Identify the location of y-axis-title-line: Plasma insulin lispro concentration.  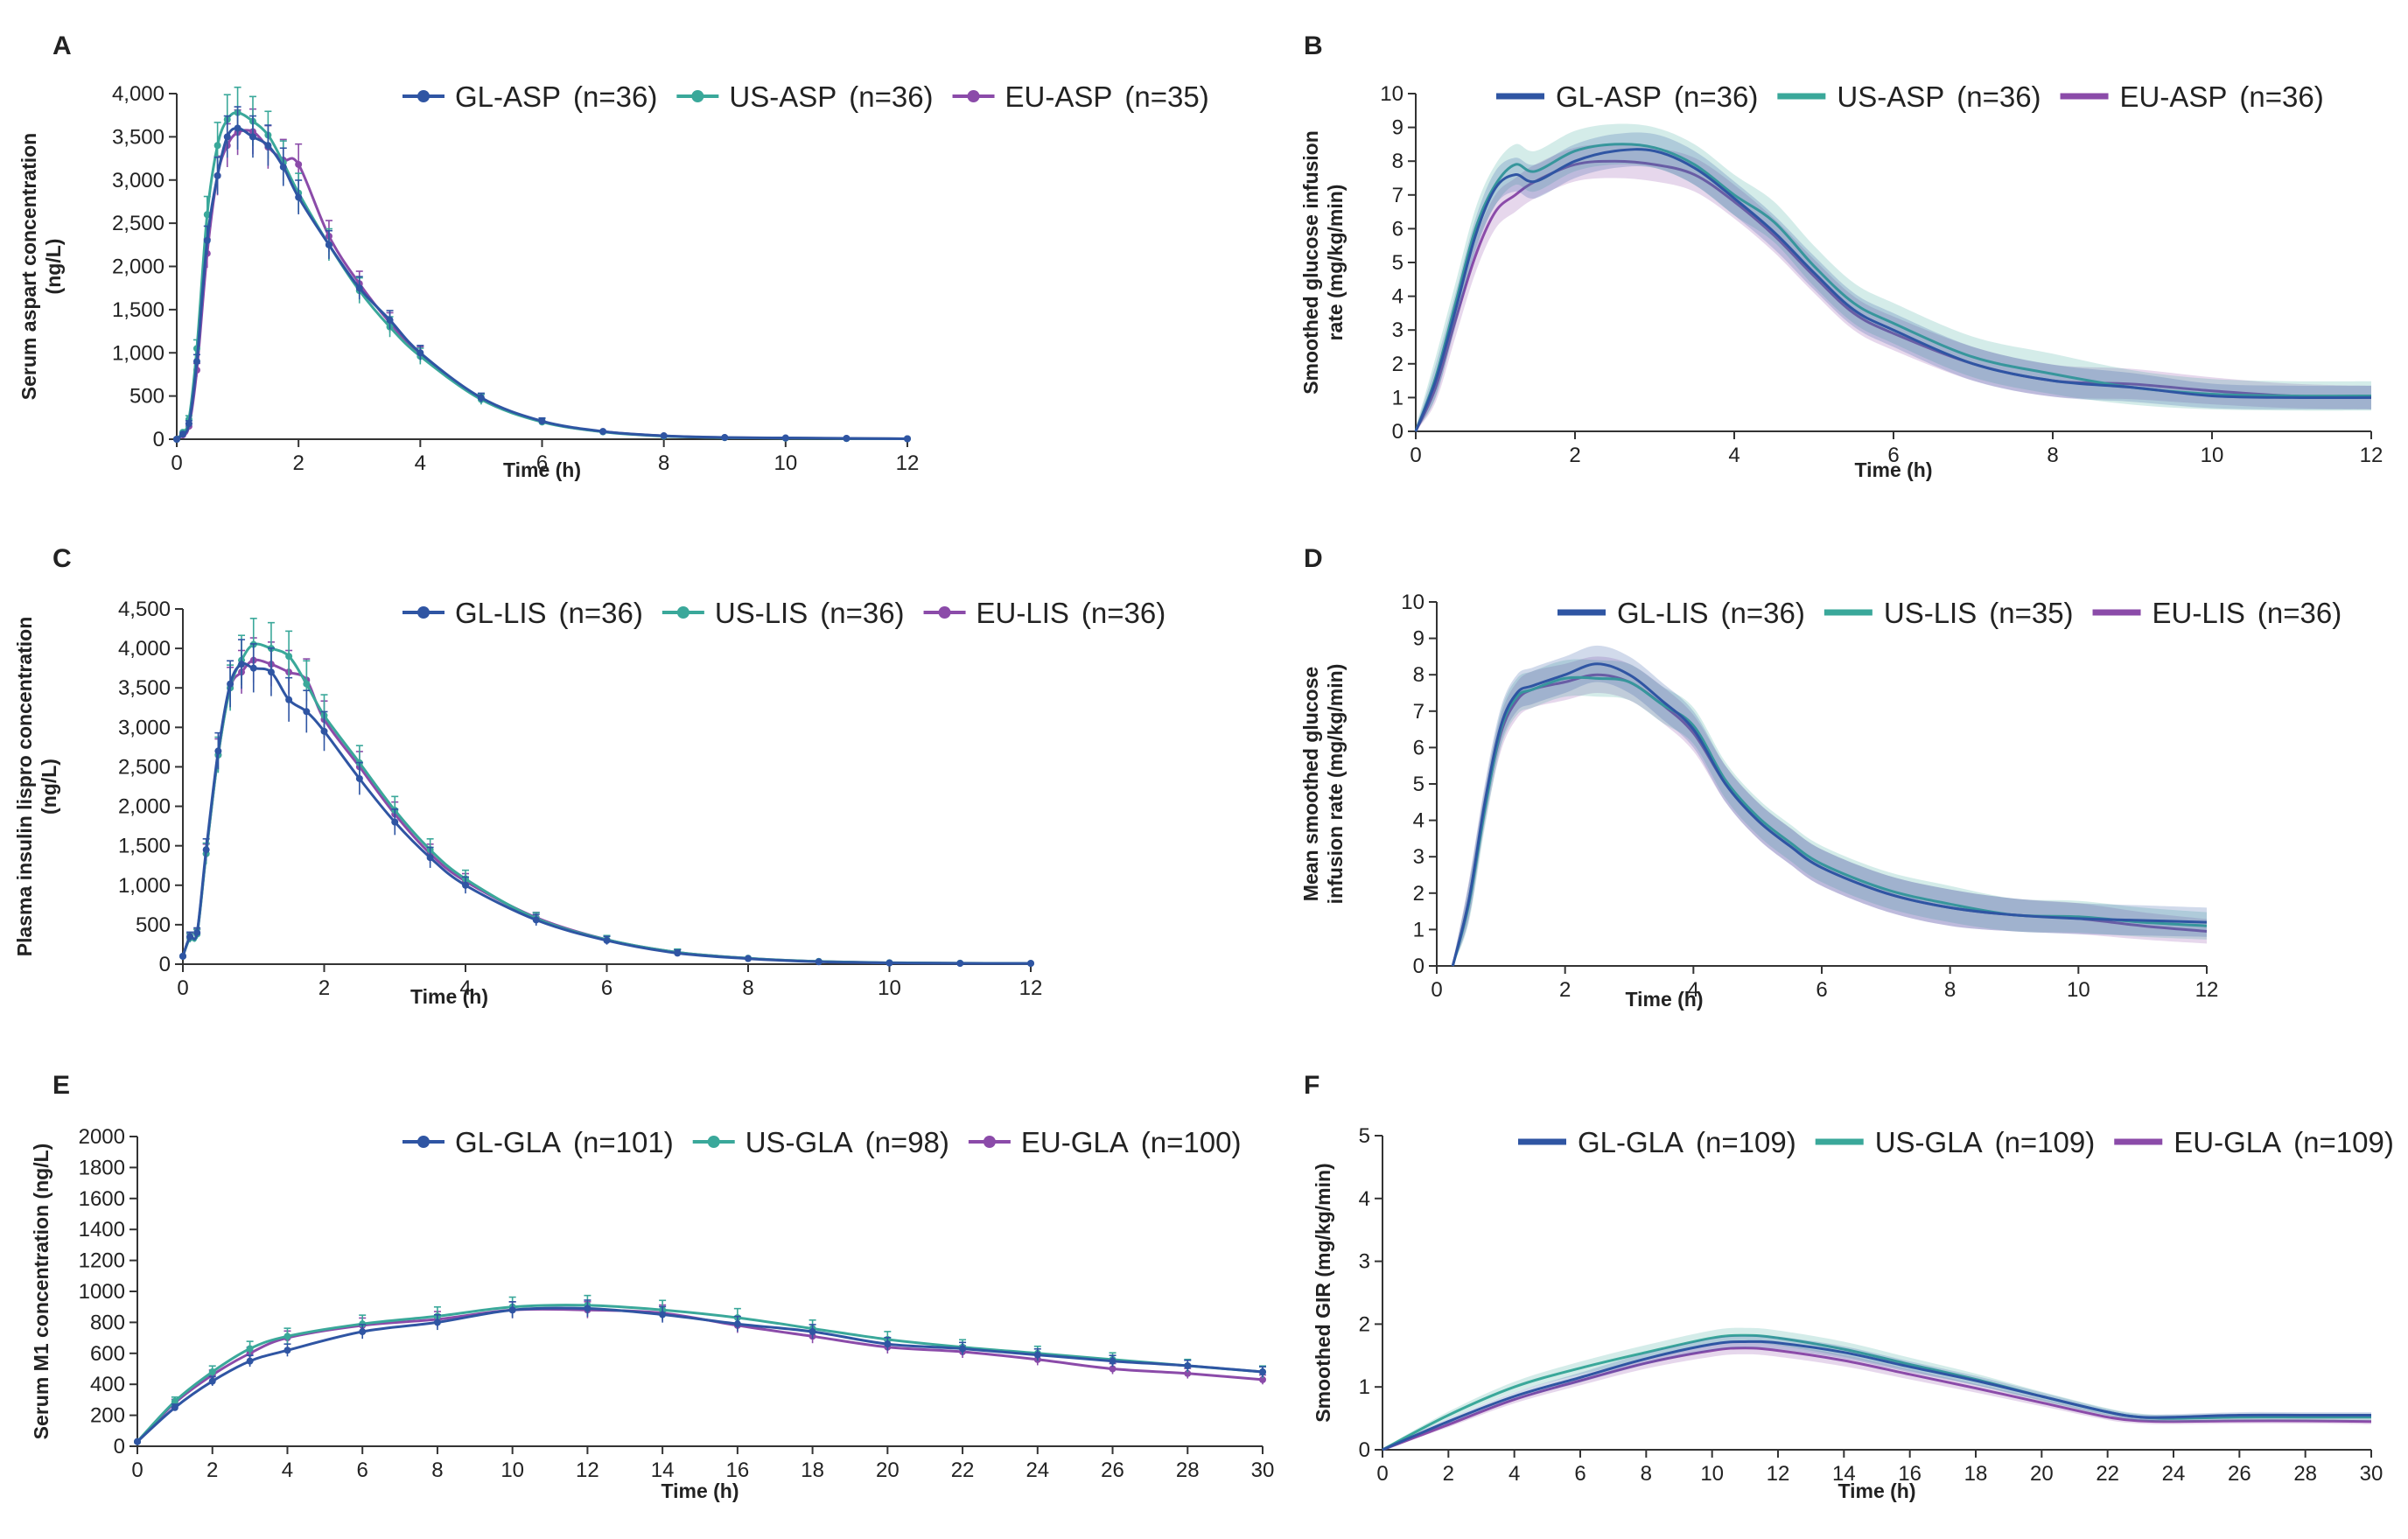
(24, 787).